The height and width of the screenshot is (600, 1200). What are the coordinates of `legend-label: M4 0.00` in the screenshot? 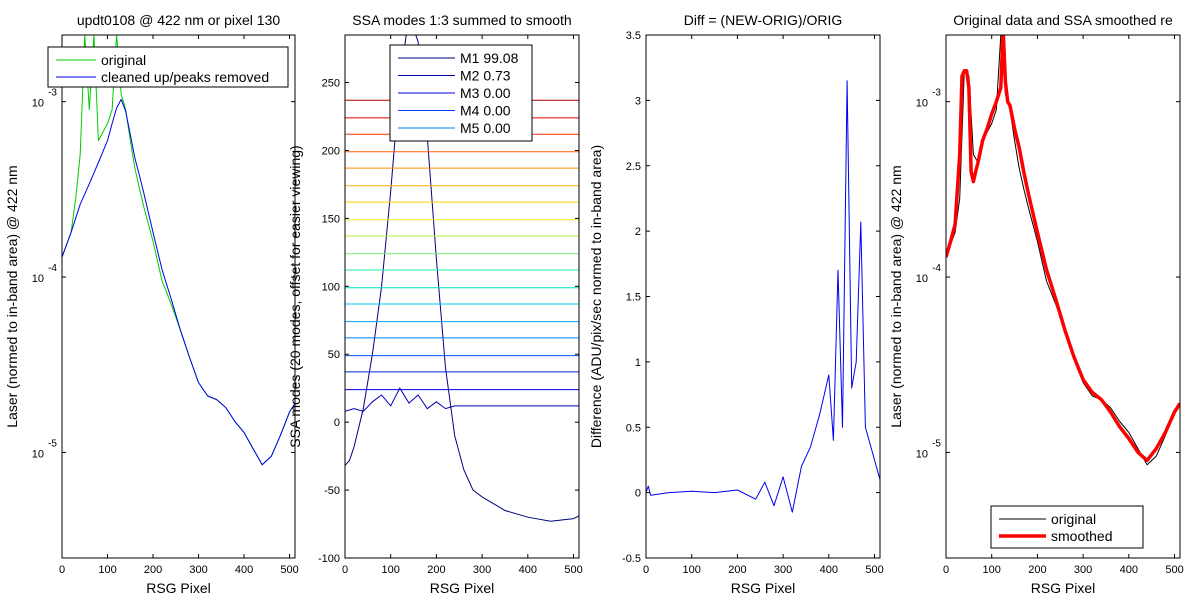 It's located at (485, 111).